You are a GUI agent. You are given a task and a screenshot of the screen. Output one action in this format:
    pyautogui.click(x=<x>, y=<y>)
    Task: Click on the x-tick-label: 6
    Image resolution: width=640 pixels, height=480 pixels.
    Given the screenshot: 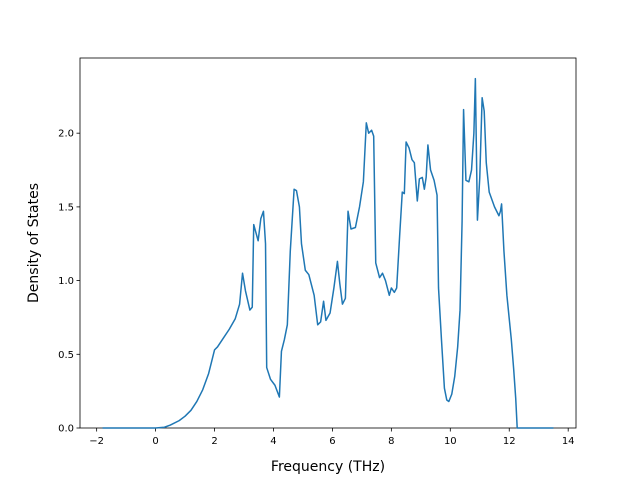 What is the action you would take?
    pyautogui.click(x=332, y=441)
    